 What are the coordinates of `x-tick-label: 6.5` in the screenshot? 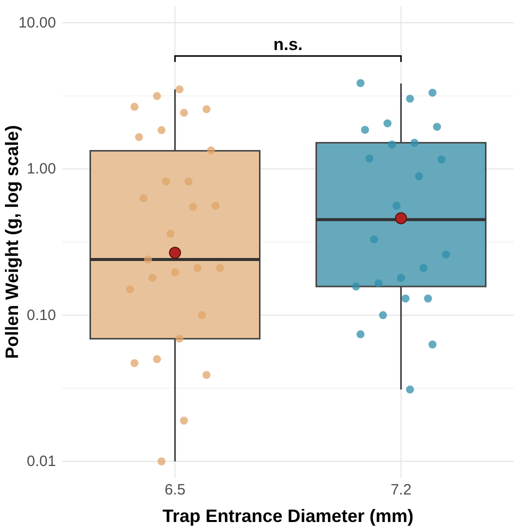 It's located at (175, 490).